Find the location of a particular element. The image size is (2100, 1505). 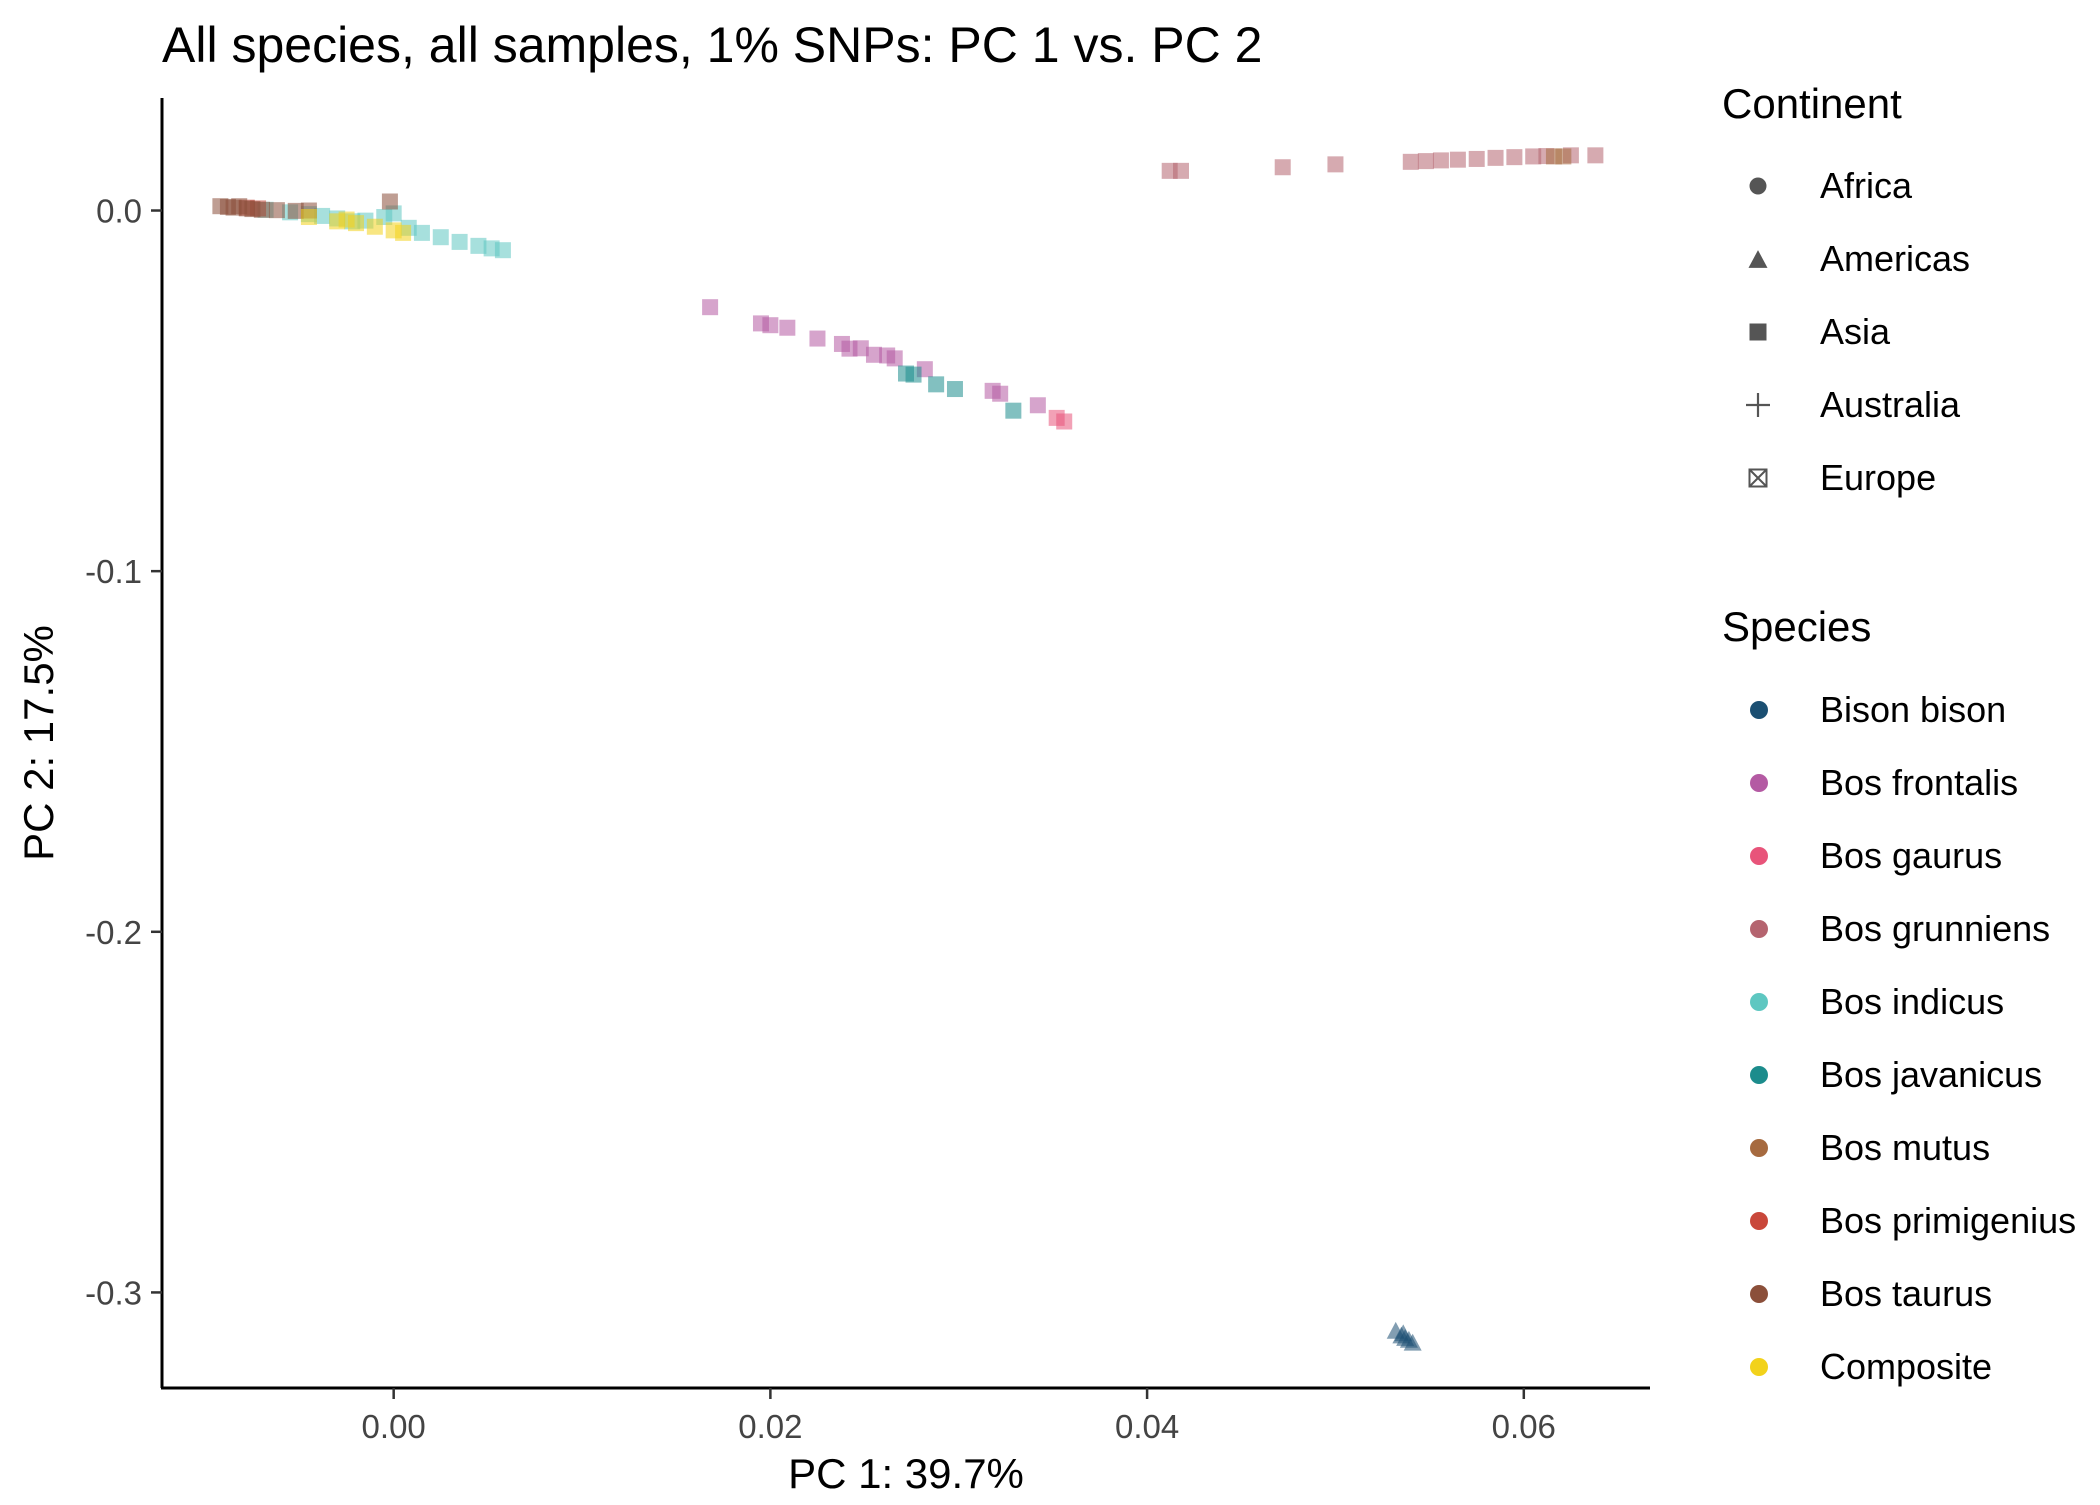

species-legend-item-bos-mutus: Bos mutus is located at coordinates (1870, 1147).